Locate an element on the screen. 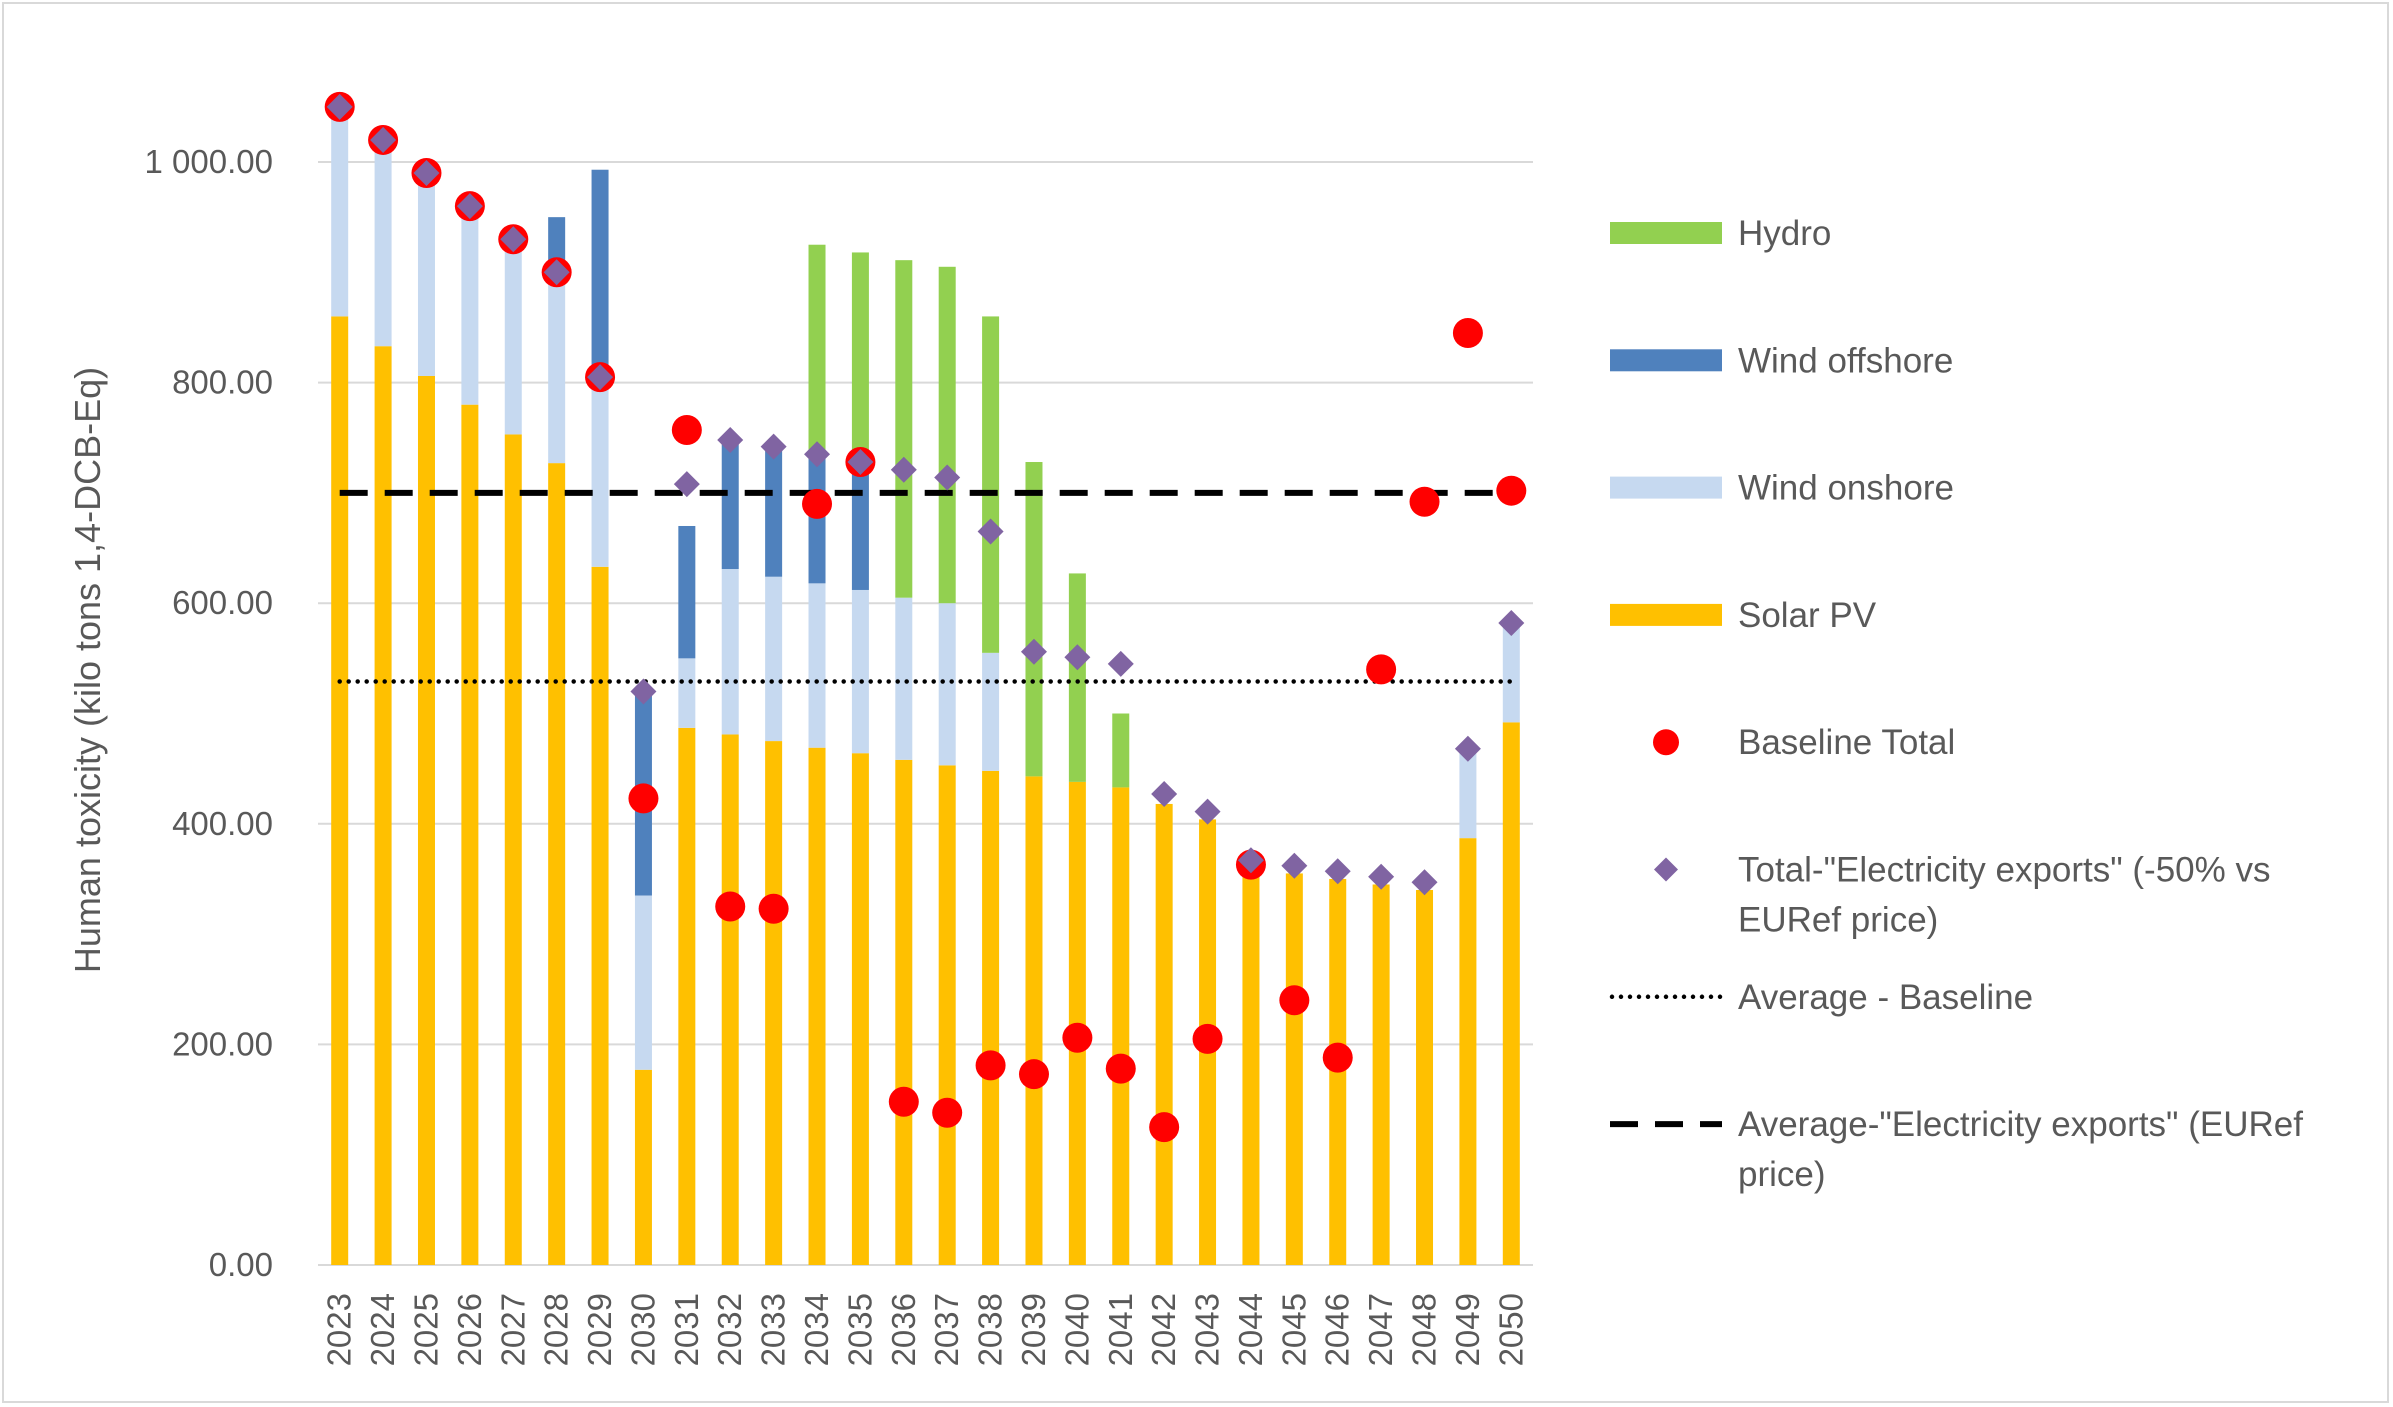 This screenshot has width=2393, height=1407. legend-label-line: Total-"Electricity exports" (-50% vs is located at coordinates (2004, 870).